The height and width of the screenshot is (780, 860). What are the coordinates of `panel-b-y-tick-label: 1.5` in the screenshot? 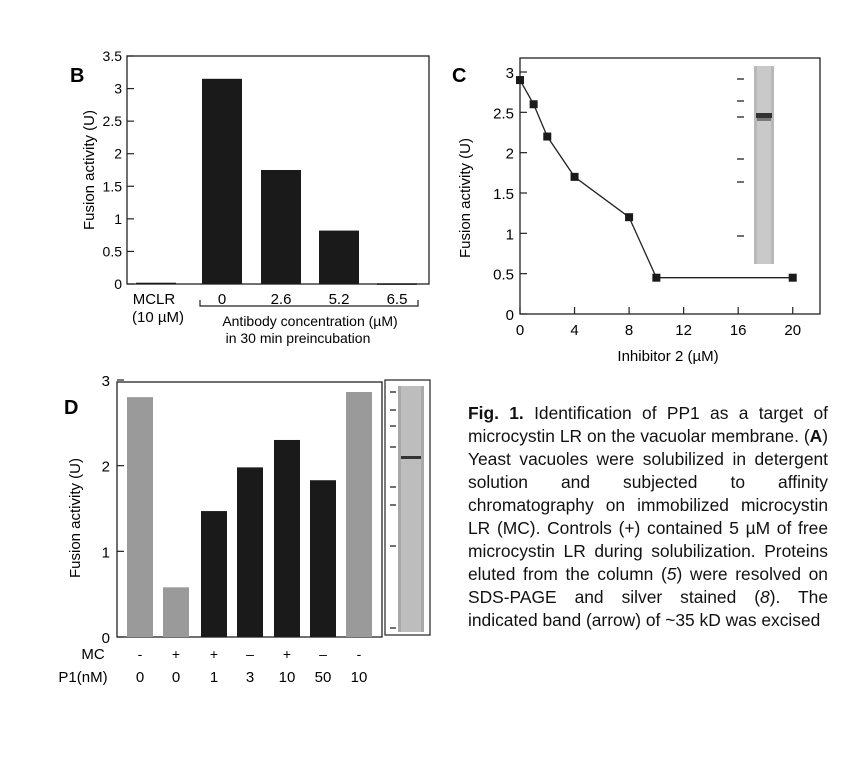 It's located at (113, 186).